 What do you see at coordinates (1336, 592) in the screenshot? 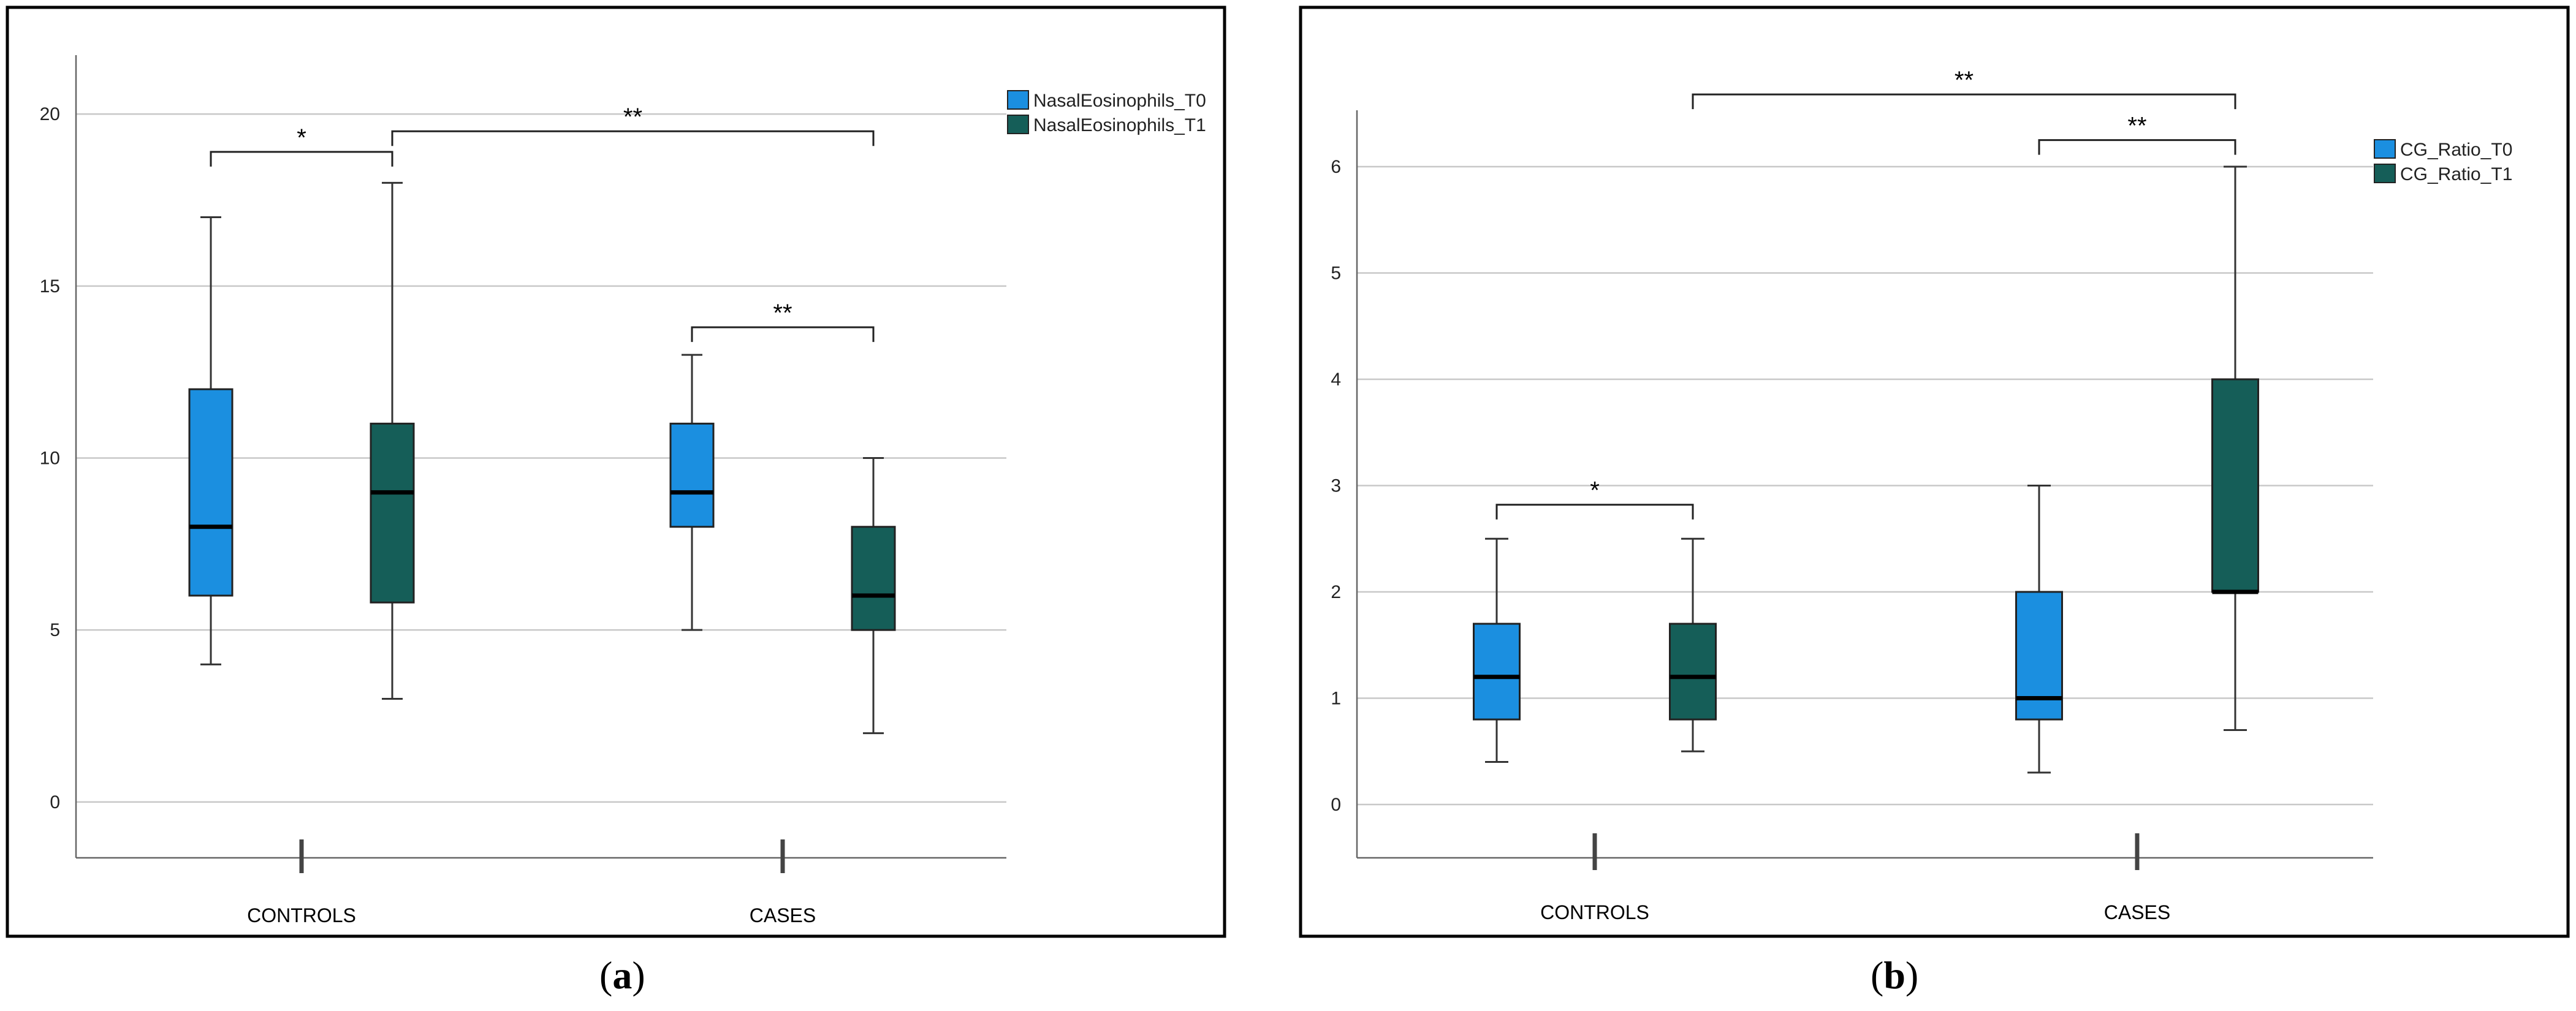
I see `y-tick-label: 2` at bounding box center [1336, 592].